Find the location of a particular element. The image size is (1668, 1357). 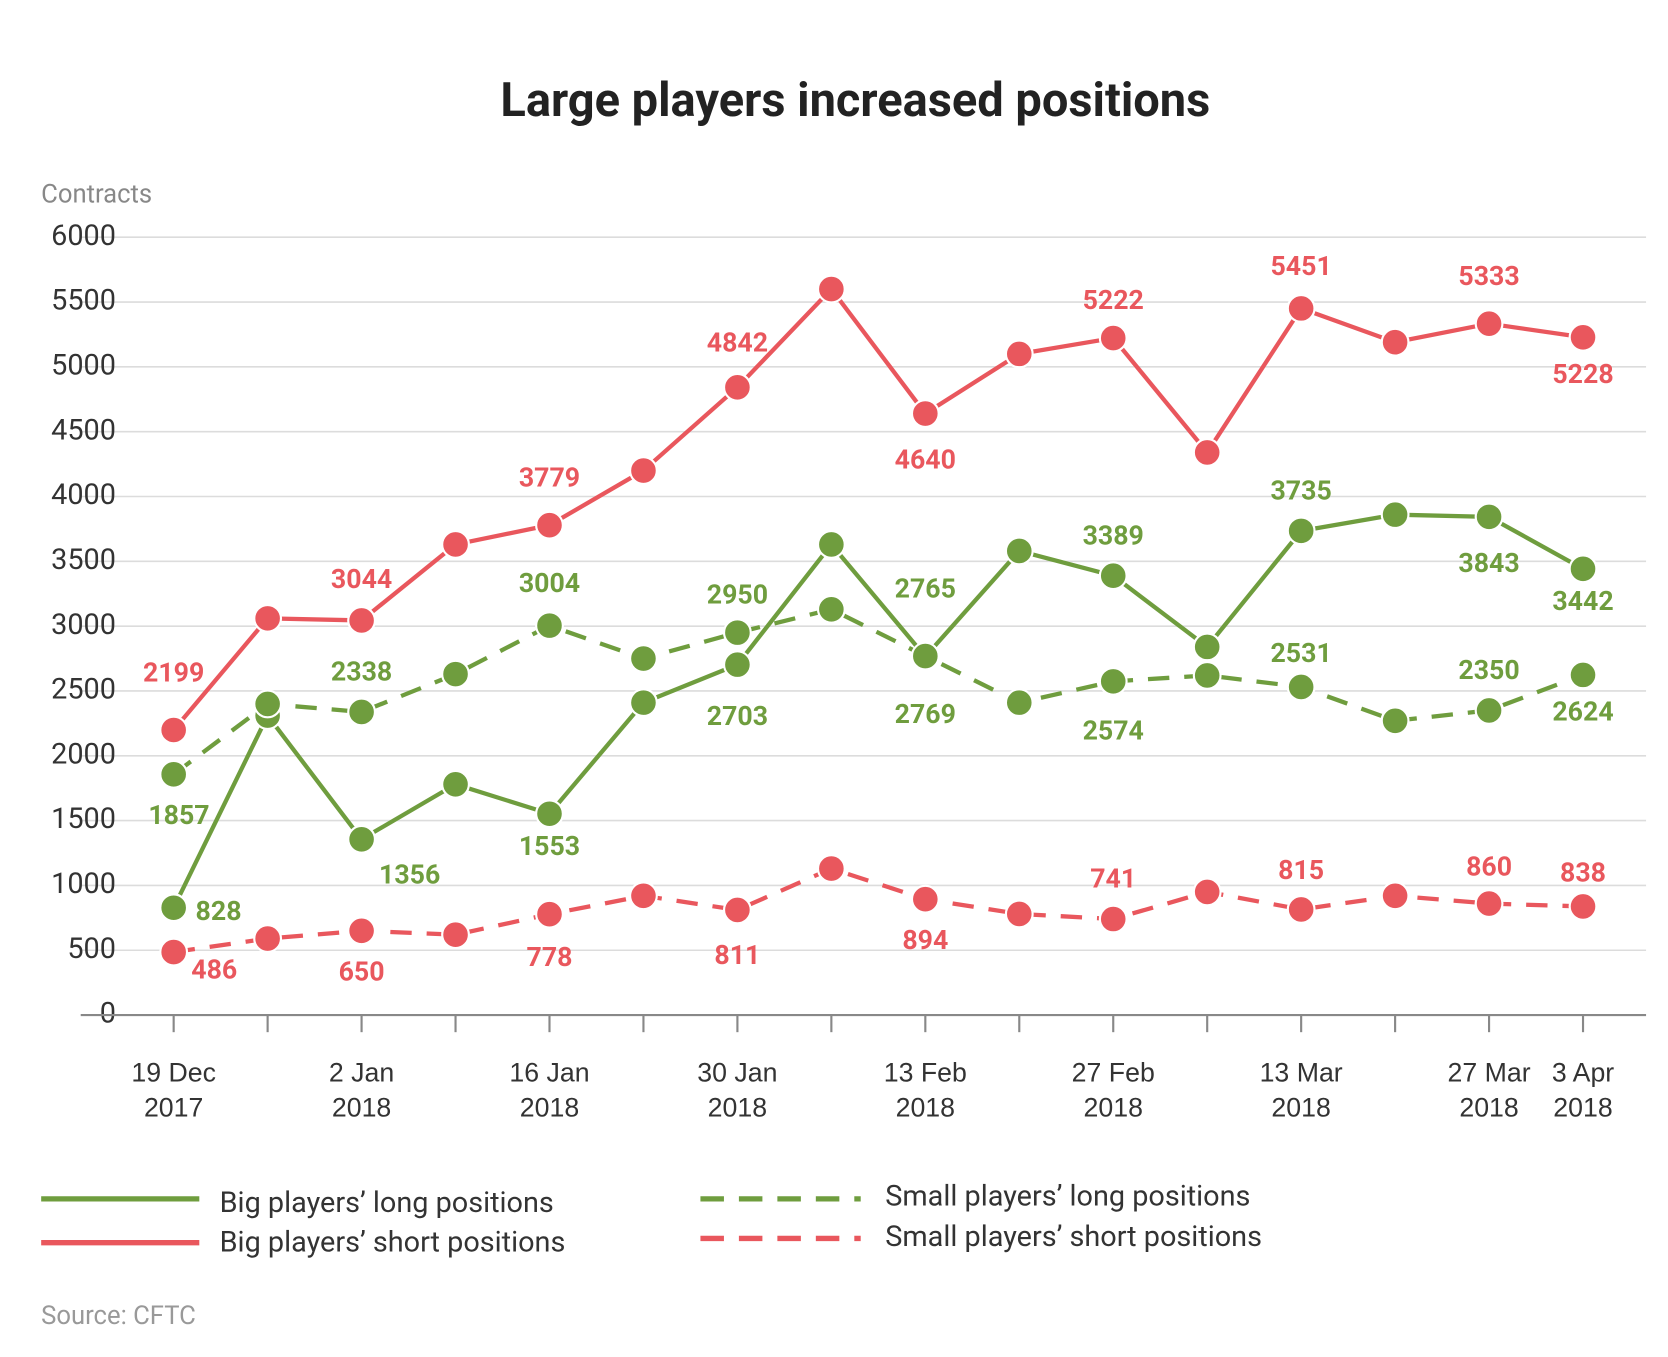

data-label: 2765 is located at coordinates (925, 588).